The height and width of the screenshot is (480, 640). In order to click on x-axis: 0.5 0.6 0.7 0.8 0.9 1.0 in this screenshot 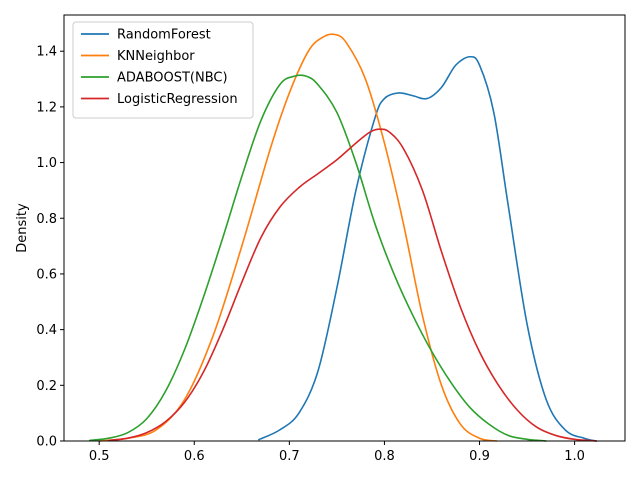, I will do `click(337, 452)`.